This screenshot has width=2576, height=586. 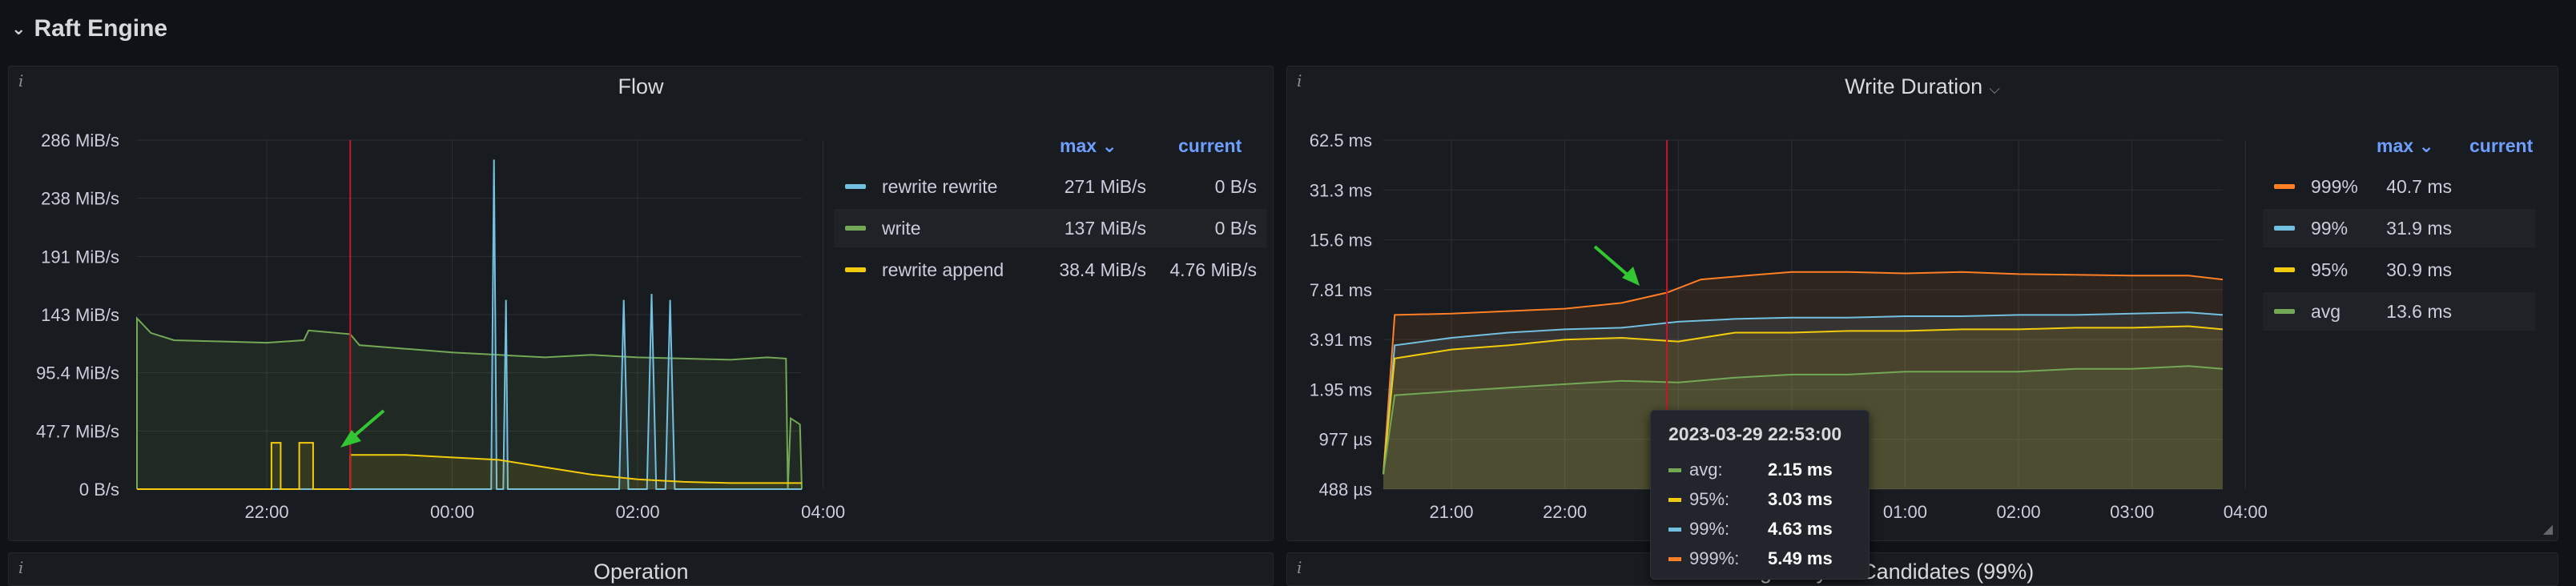 I want to click on legend-item: avg 13.6 ms, so click(x=2399, y=311).